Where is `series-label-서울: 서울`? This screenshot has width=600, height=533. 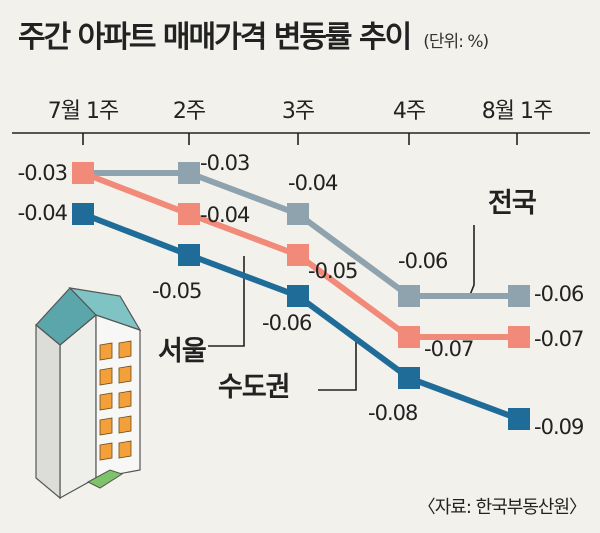
series-label-서울: 서울 is located at coordinates (182, 351).